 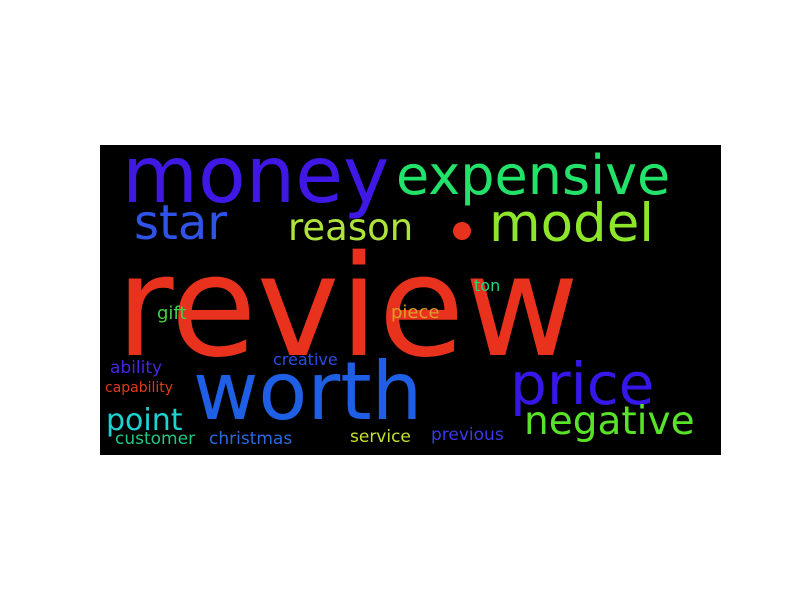 I want to click on word-piece: piece, so click(x=415, y=312).